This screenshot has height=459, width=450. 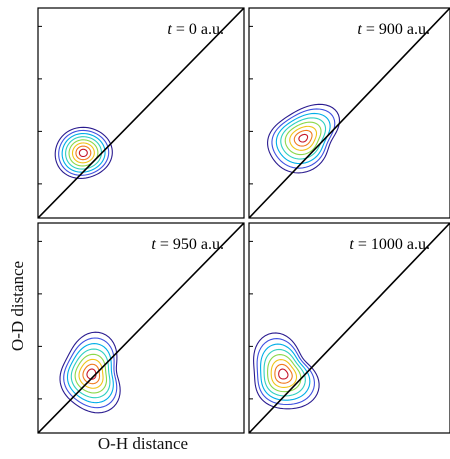 I want to click on time-label: t = 950 a.u., so click(x=187, y=244).